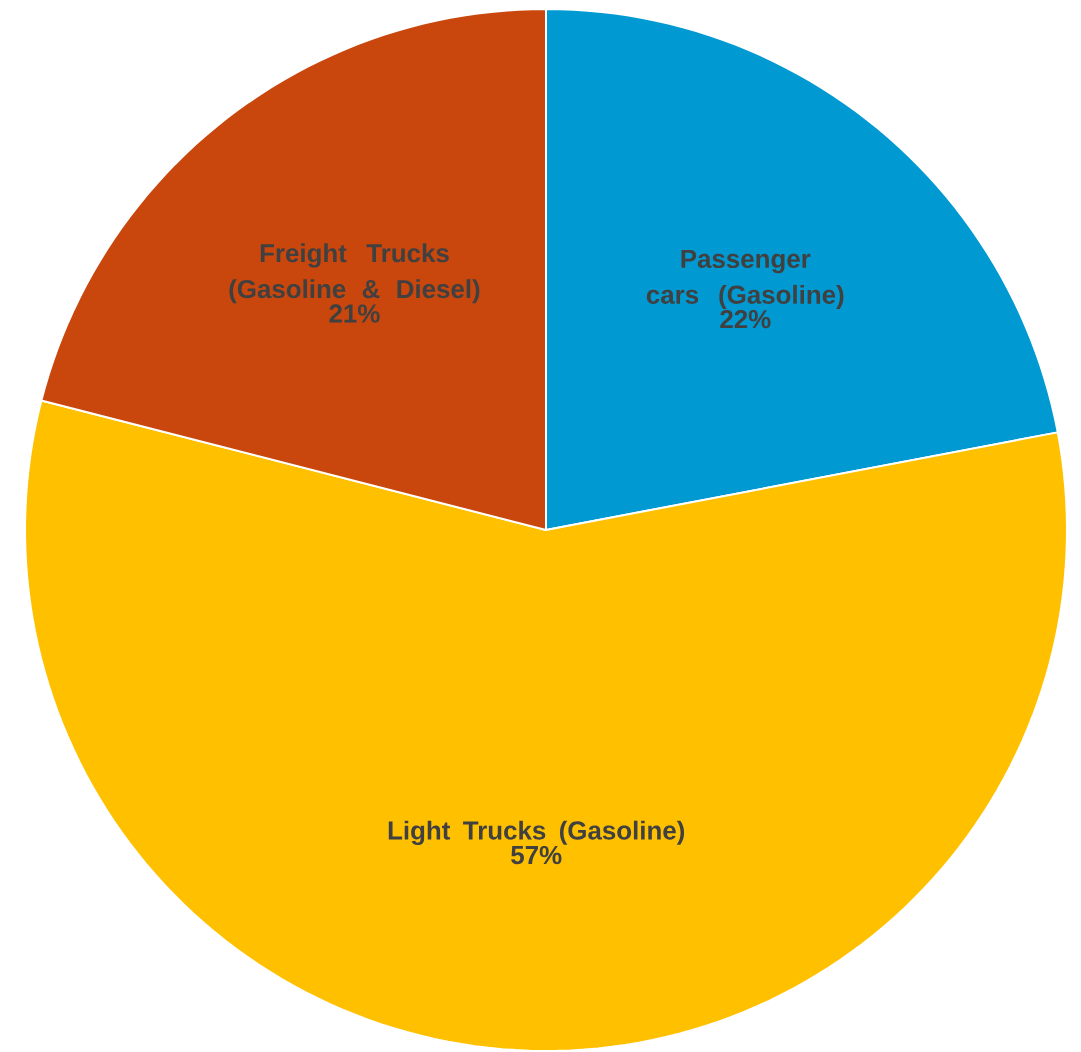 The width and height of the screenshot is (1081, 1052). What do you see at coordinates (354, 313) in the screenshot?
I see `data-label: 21%` at bounding box center [354, 313].